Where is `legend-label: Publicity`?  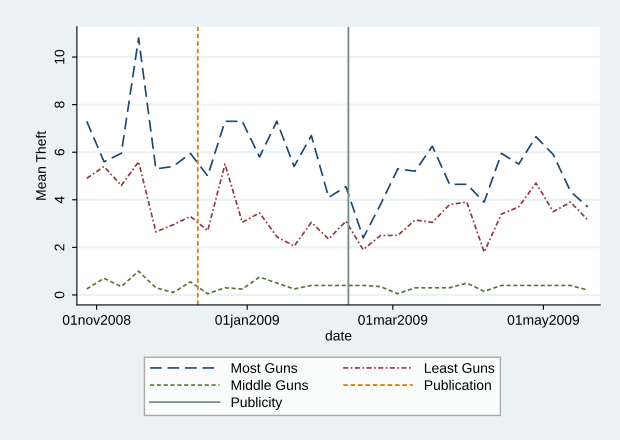 legend-label: Publicity is located at coordinates (257, 403).